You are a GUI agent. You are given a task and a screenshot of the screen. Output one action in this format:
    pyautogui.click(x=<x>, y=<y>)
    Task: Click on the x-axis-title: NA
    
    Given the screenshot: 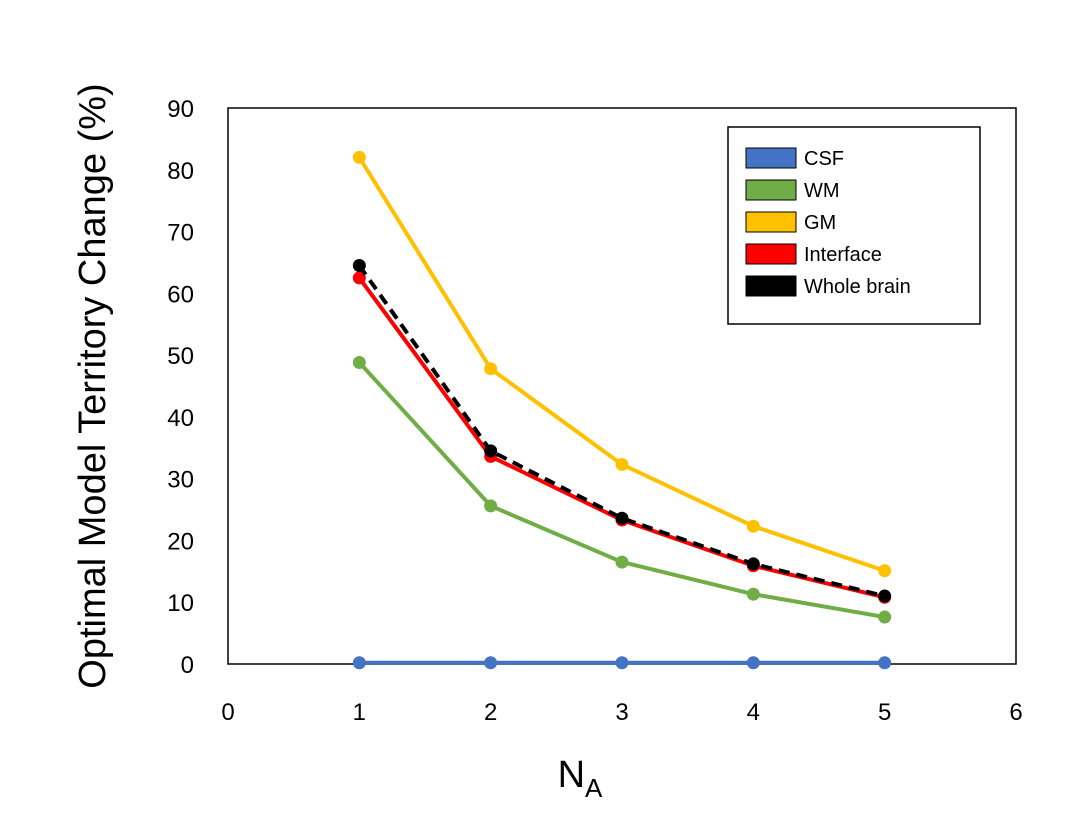 What is the action you would take?
    pyautogui.click(x=580, y=778)
    